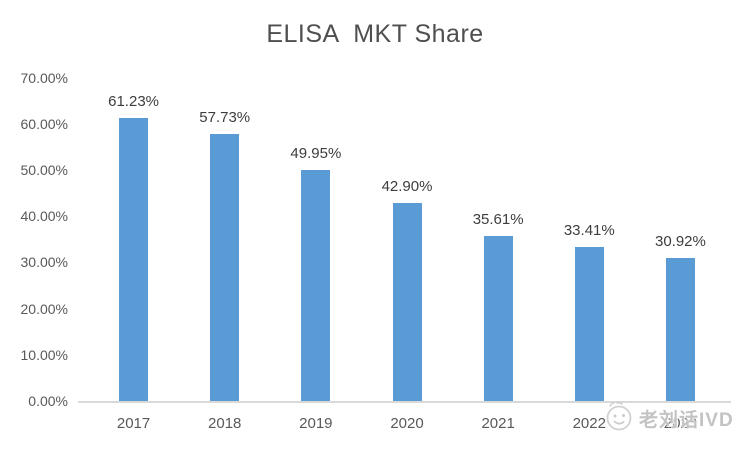 The width and height of the screenshot is (750, 450). What do you see at coordinates (316, 154) in the screenshot?
I see `bar-value-label: 49.95%` at bounding box center [316, 154].